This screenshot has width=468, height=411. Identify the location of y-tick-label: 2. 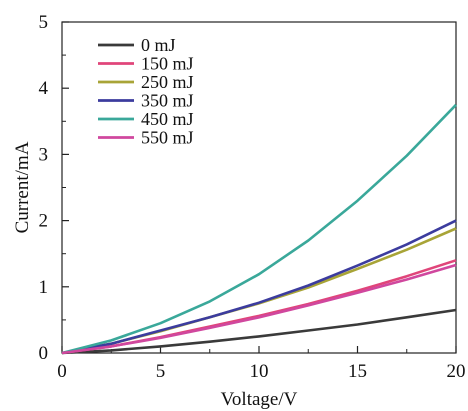
(44, 221).